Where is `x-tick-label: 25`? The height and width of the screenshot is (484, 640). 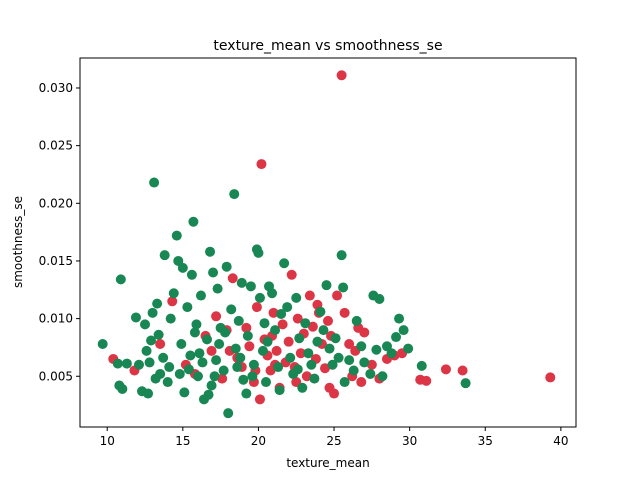
x-tick-label: 25 is located at coordinates (333, 441).